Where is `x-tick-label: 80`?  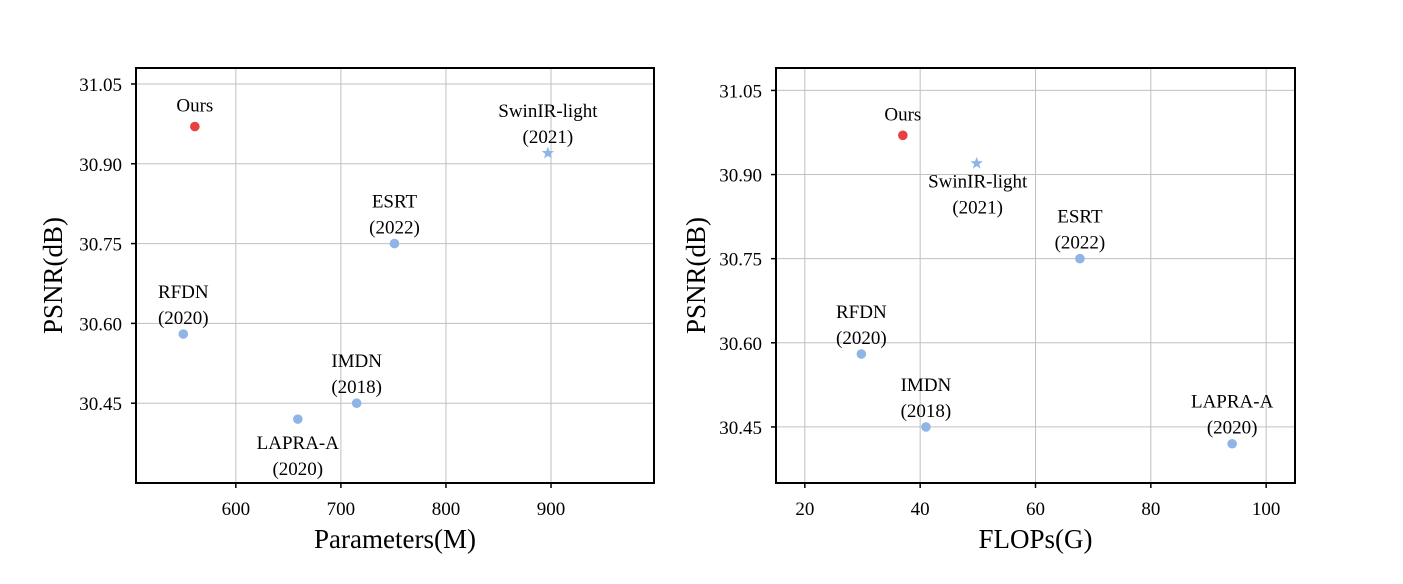
x-tick-label: 80 is located at coordinates (1150, 509).